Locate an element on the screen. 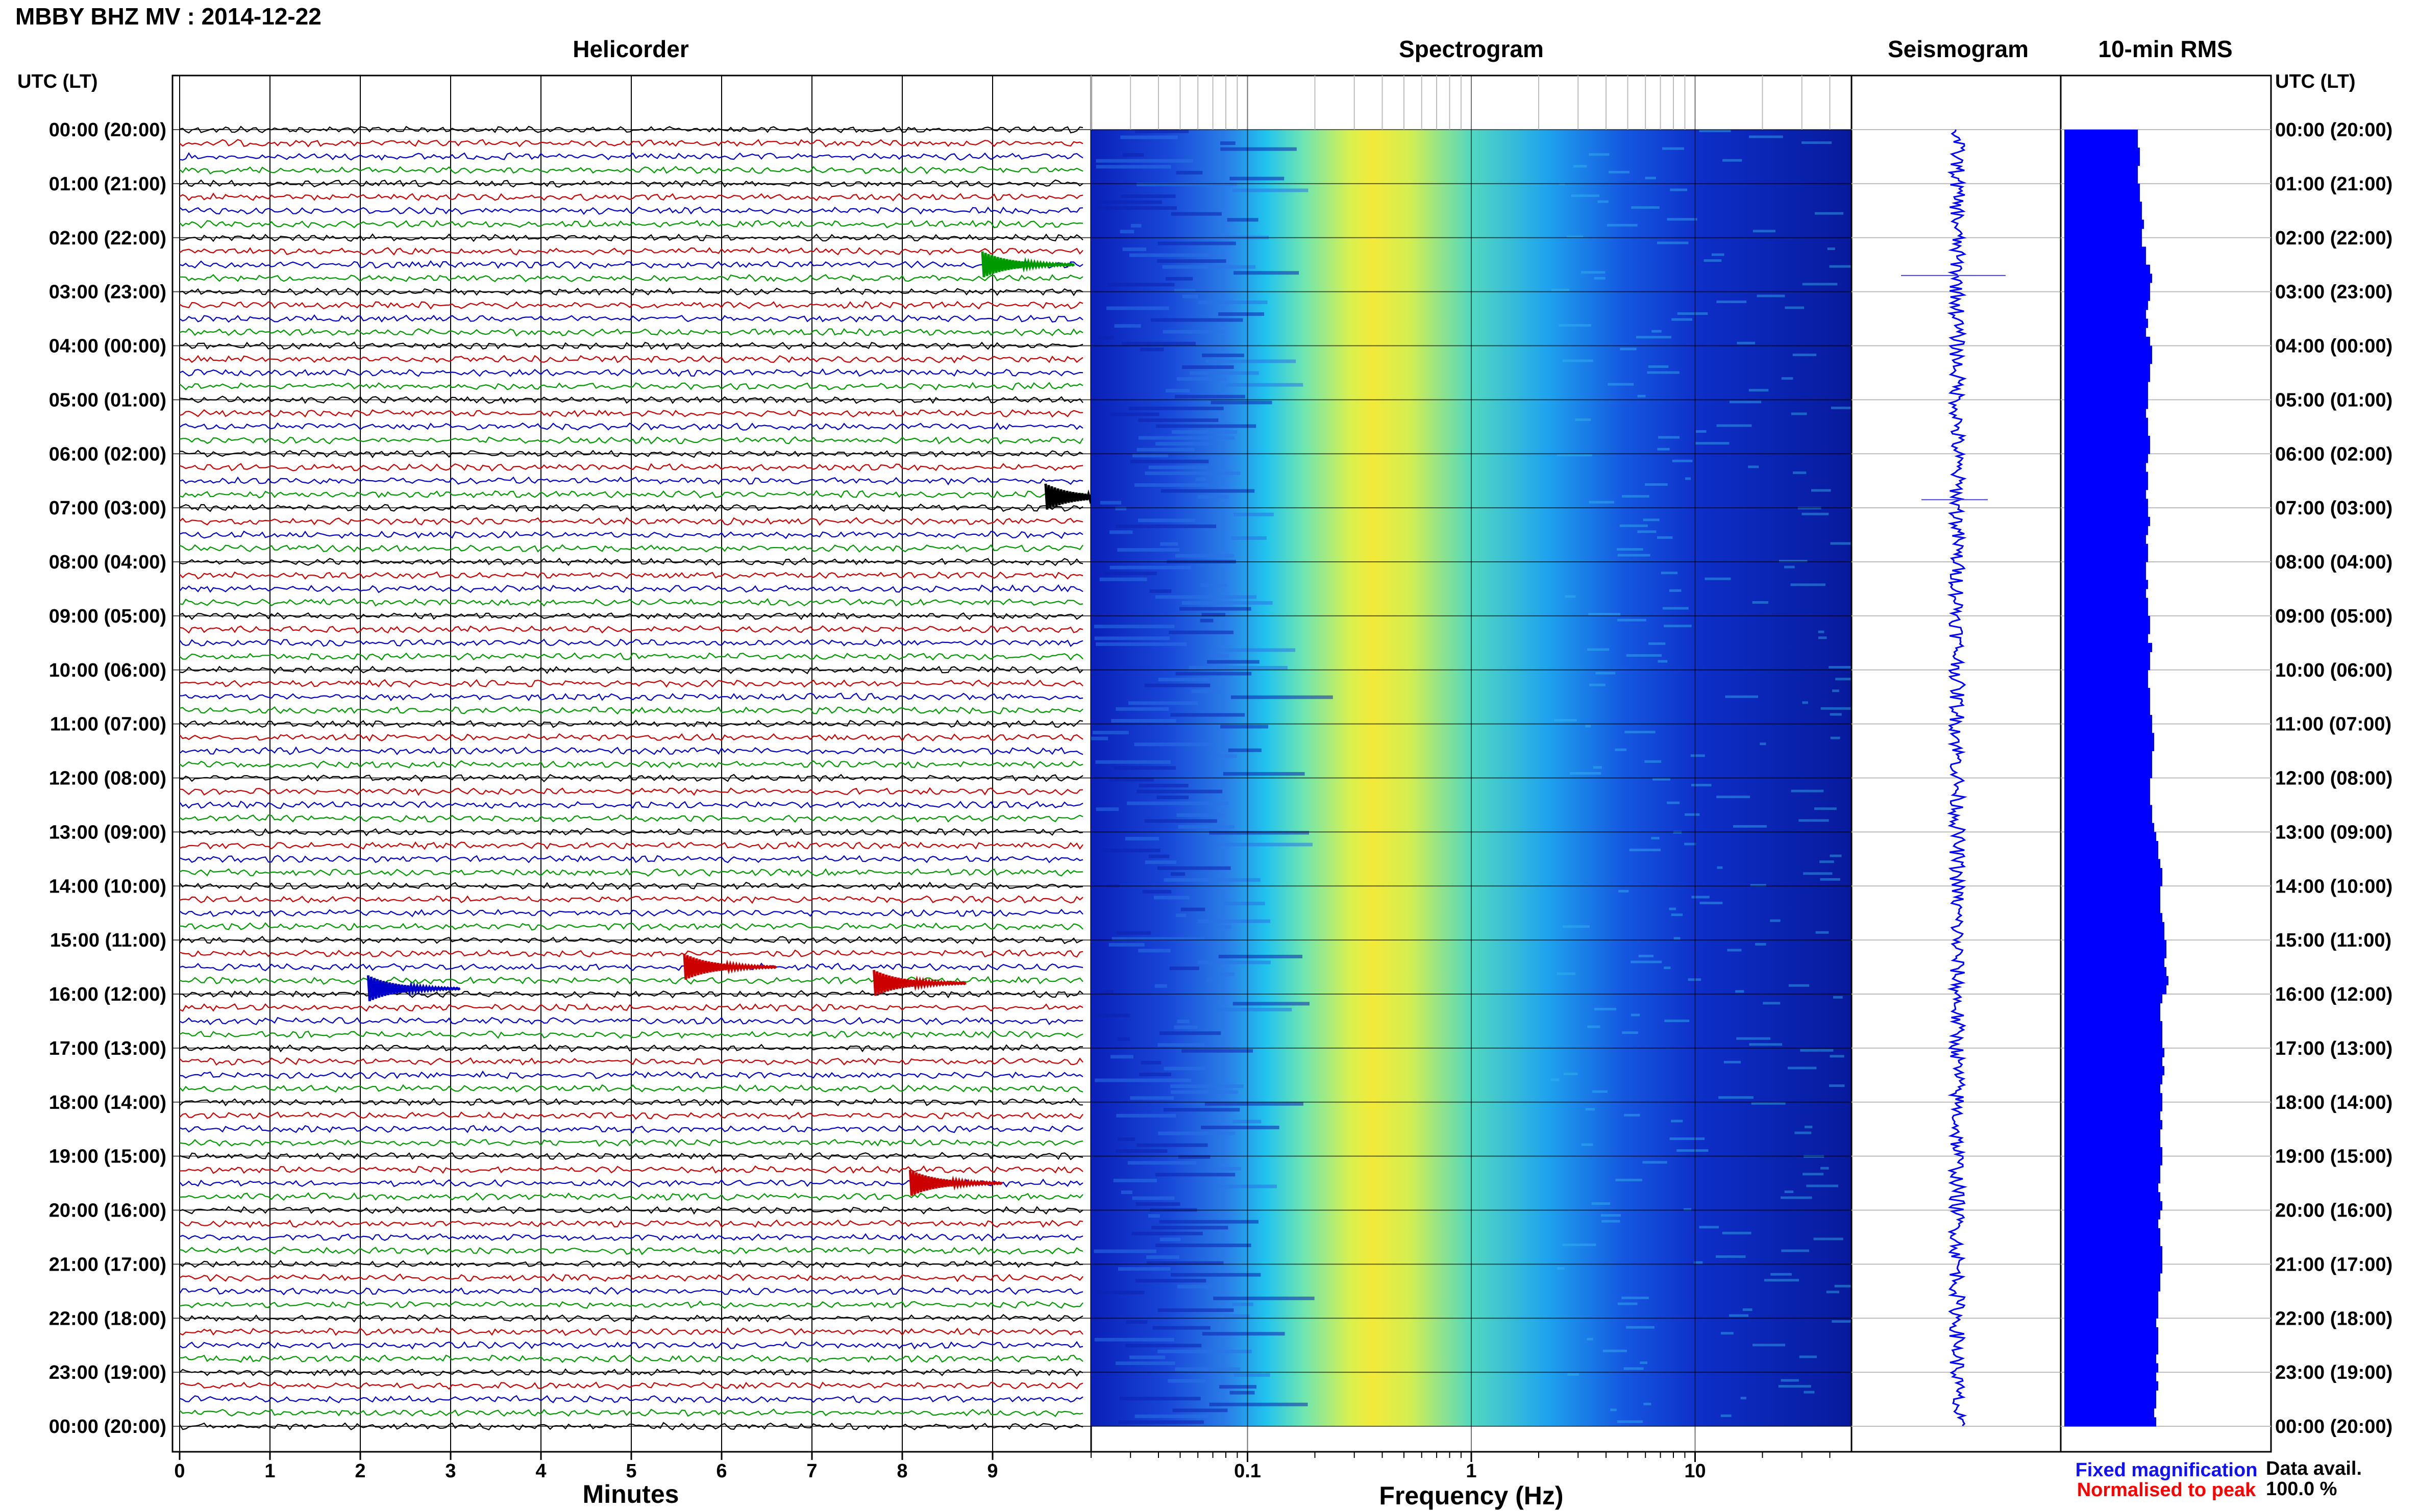  hour-label-right: 03:00 (23:00) is located at coordinates (2333, 292).